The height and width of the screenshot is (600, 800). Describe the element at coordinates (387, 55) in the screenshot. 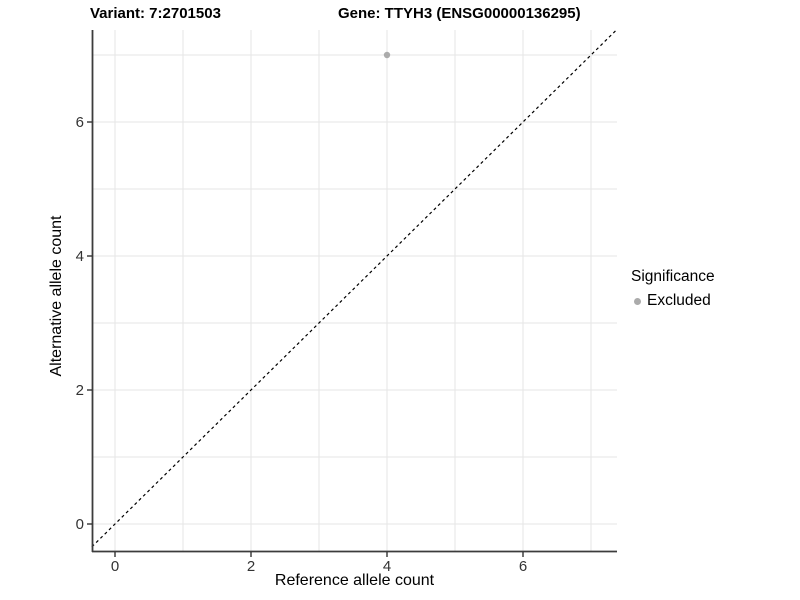

I see `data-point` at that location.